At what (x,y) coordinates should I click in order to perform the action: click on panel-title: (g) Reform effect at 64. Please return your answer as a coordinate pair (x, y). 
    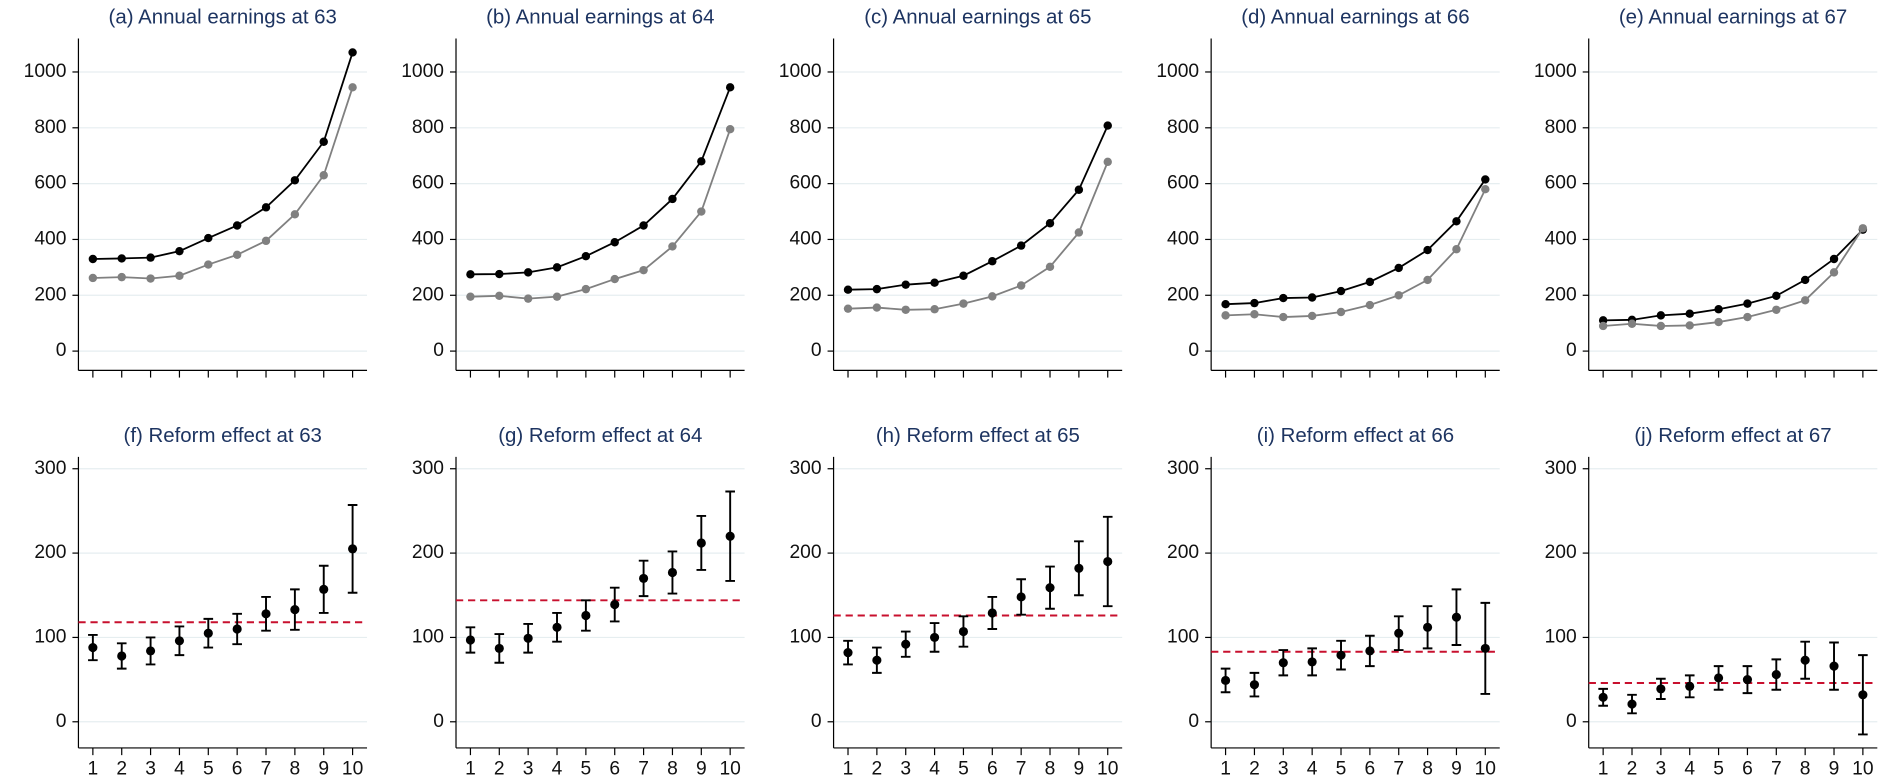
    Looking at the image, I should click on (600, 435).